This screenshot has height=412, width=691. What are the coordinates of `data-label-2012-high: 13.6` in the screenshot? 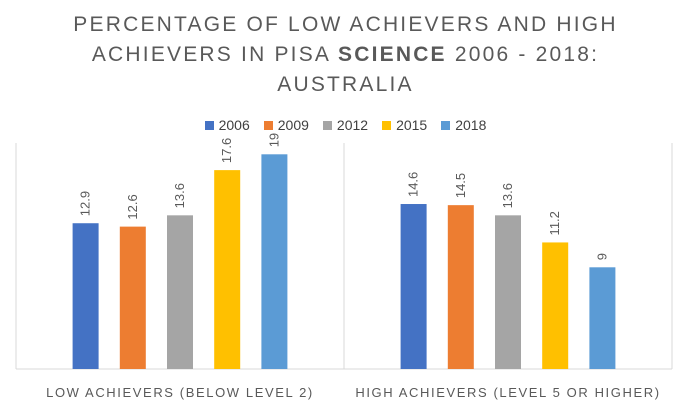 It's located at (507, 195).